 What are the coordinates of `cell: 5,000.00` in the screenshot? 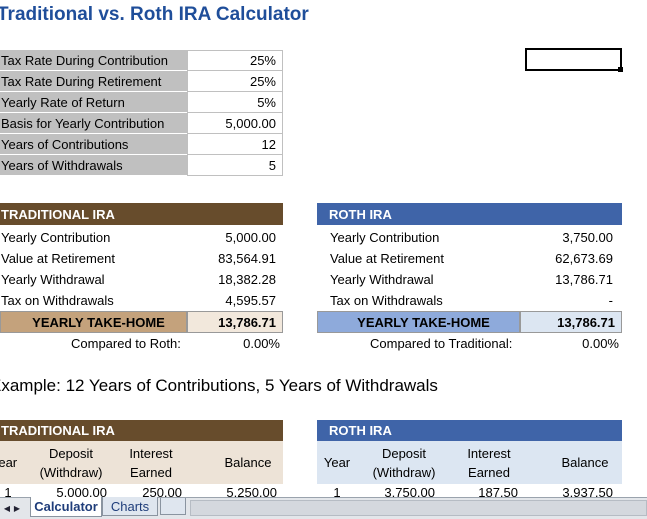 It's located at (81, 492).